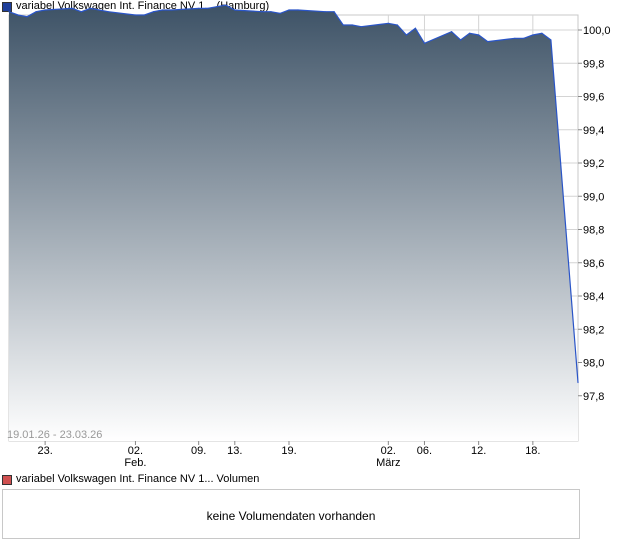  Describe the element at coordinates (593, 364) in the screenshot. I see `y-tick-label: 98,0` at that location.